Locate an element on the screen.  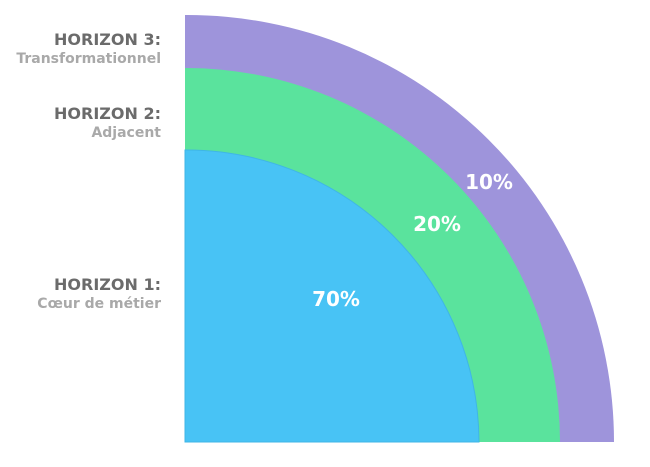
horizon-2-title: HORIZON 2: is located at coordinates (107, 113).